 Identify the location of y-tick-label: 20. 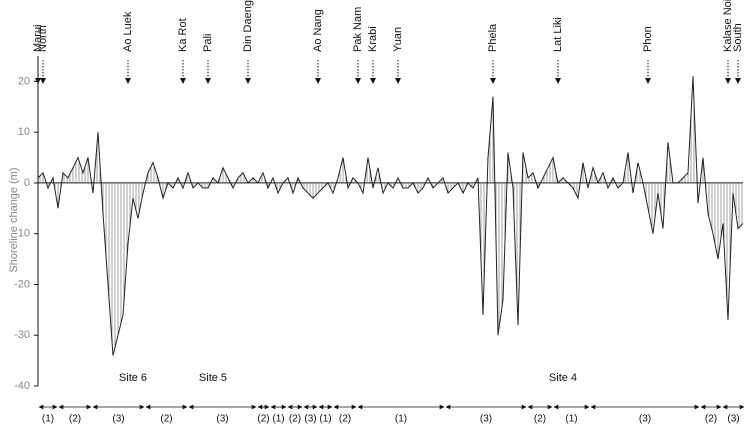
(24, 81).